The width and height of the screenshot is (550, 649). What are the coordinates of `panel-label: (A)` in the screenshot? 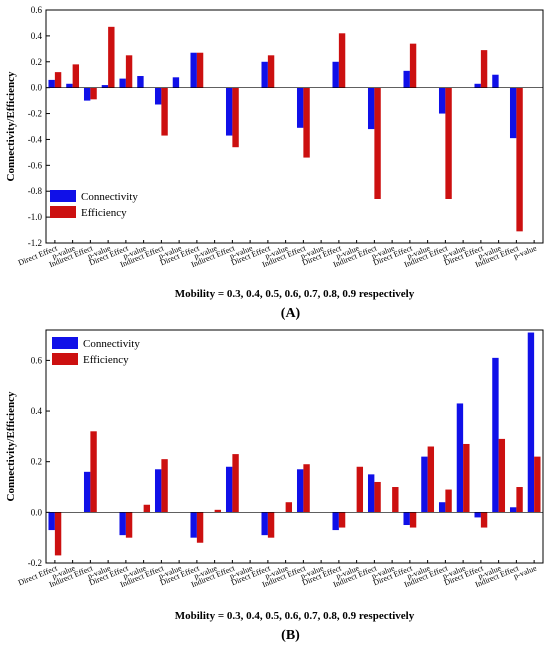 It's located at (291, 313).